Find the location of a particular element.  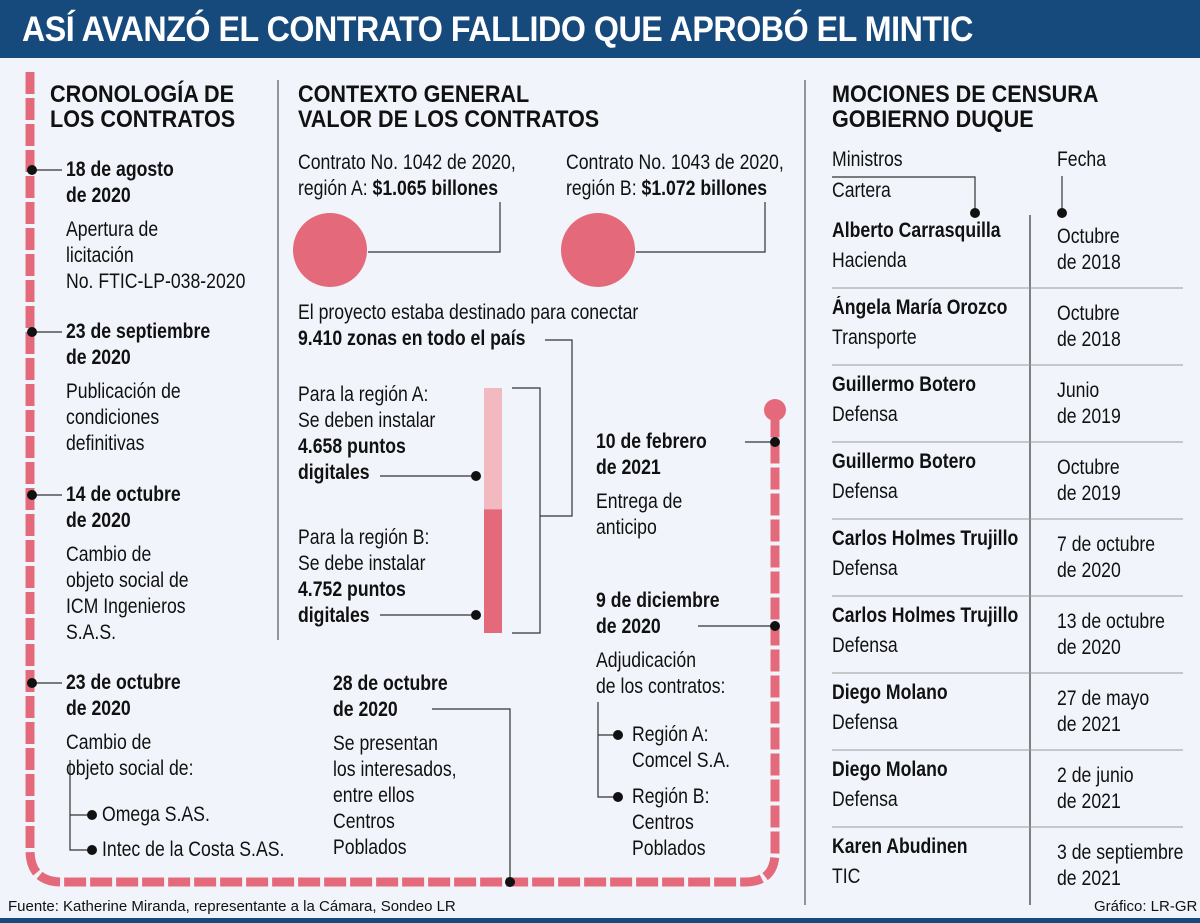

contract-line: Contrato No. 1043 de 2020, is located at coordinates (675, 162).